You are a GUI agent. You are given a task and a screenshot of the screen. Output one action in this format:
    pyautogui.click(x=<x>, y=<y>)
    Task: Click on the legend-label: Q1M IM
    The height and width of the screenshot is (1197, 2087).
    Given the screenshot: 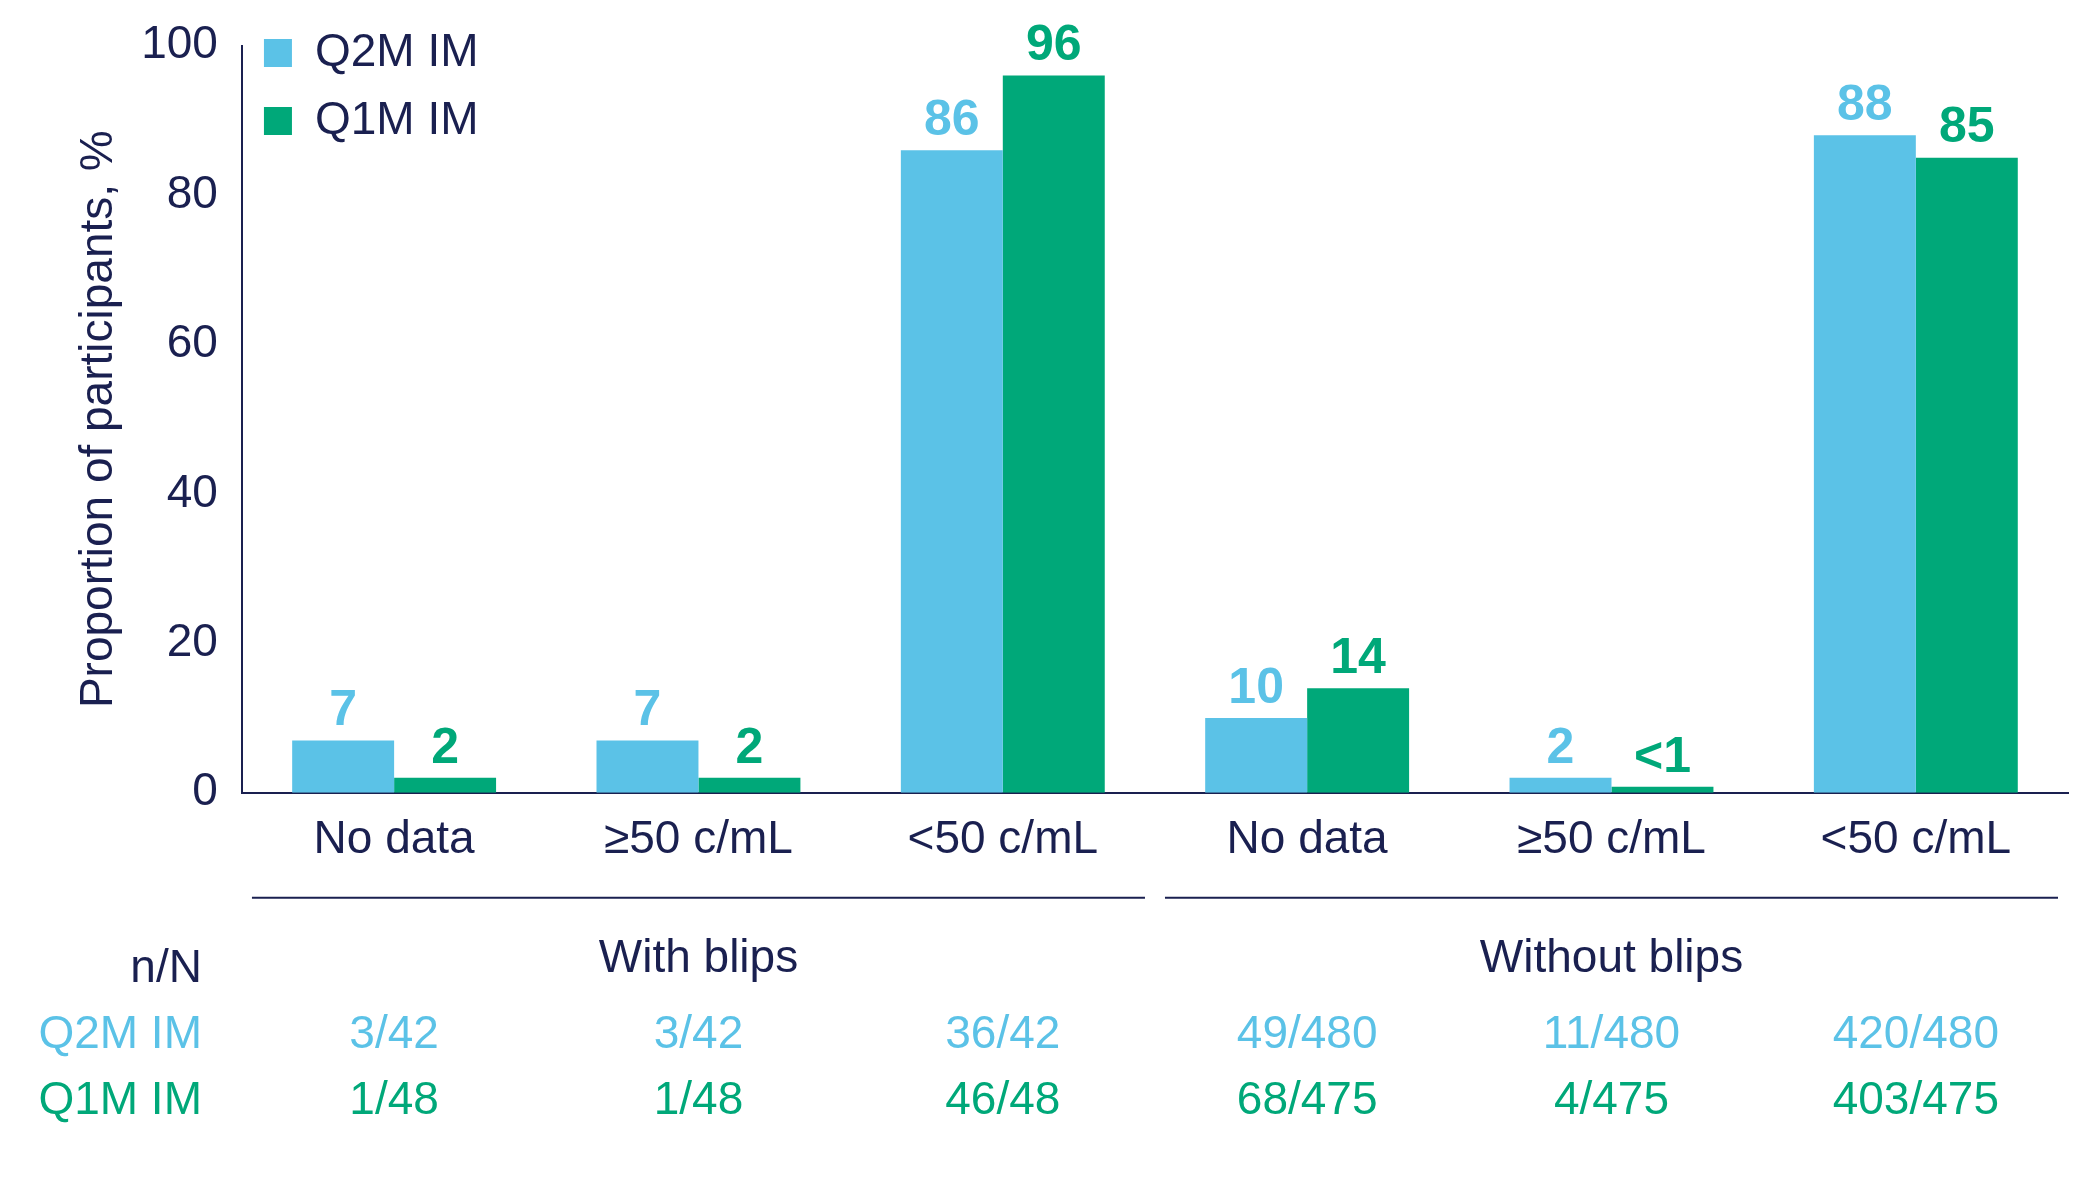 What is the action you would take?
    pyautogui.click(x=396, y=117)
    